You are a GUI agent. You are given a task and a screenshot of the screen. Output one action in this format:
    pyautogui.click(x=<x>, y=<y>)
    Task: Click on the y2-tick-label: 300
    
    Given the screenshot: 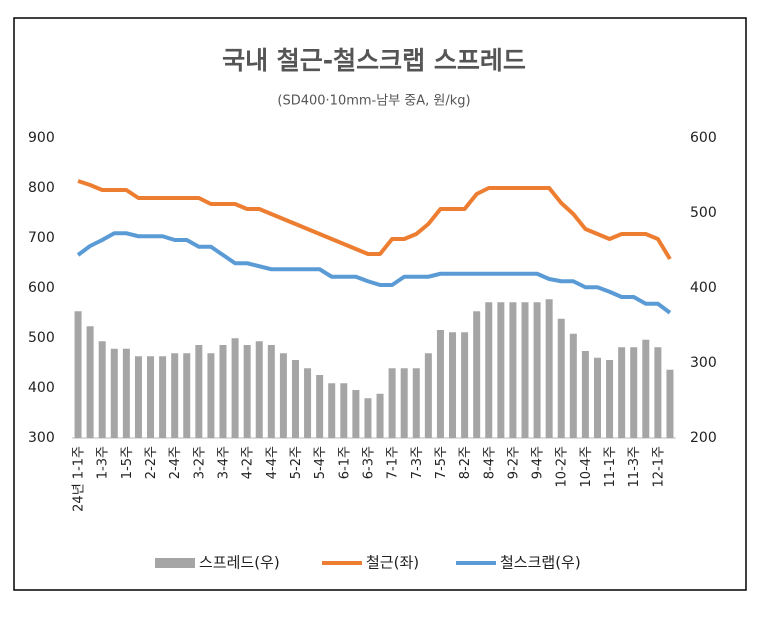 What is the action you would take?
    pyautogui.click(x=703, y=363)
    